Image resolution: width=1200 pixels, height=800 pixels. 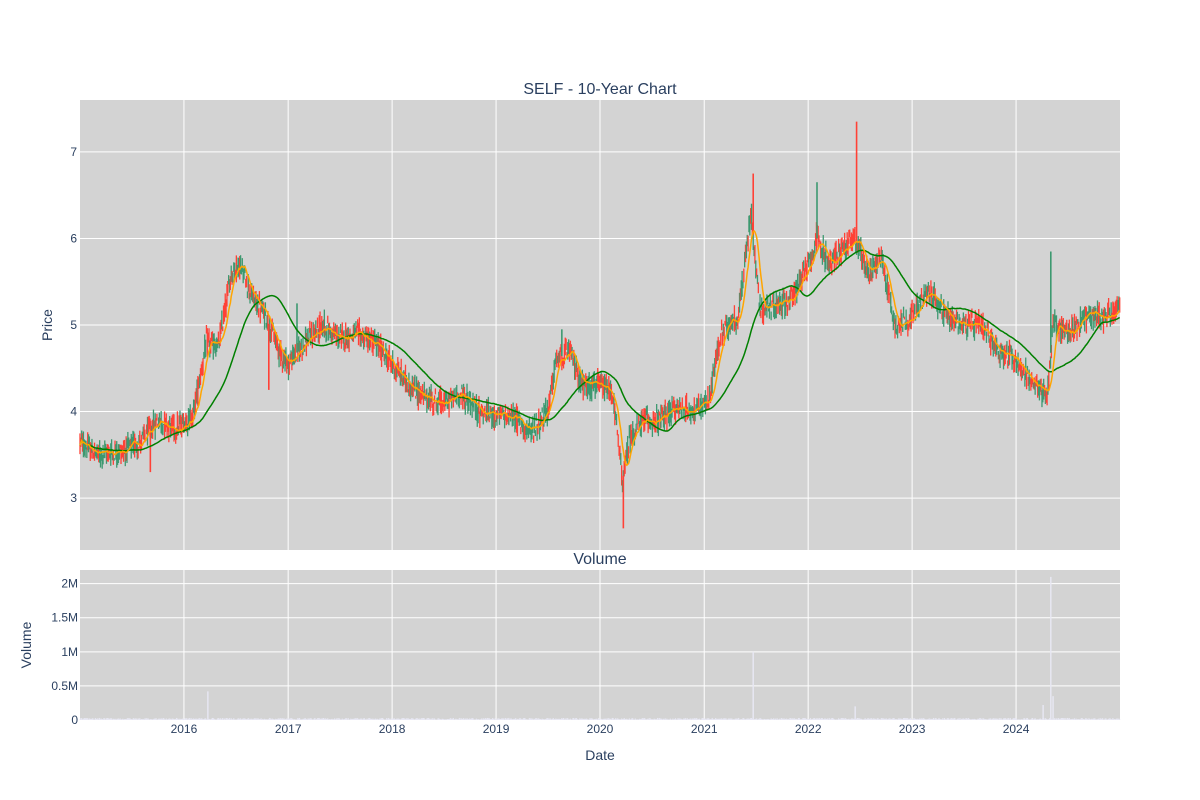 I want to click on year-tick-label: 2021, so click(x=704, y=729).